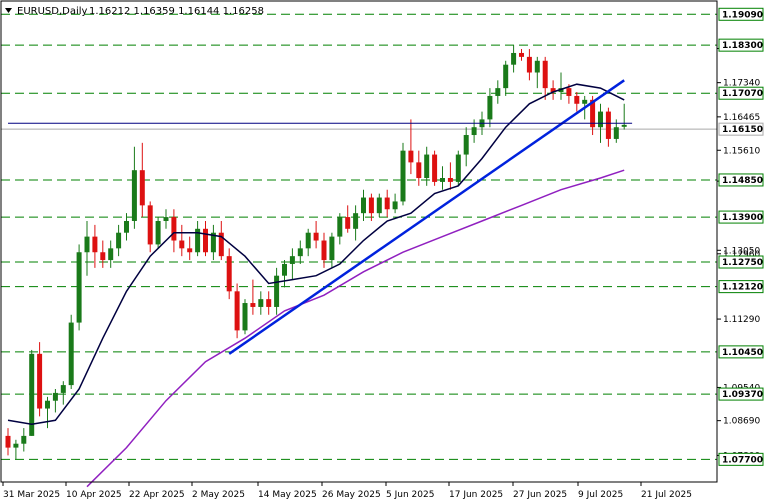 This screenshot has width=765, height=504. Describe the element at coordinates (742, 263) in the screenshot. I see `level-price-label: 1.12750` at that location.